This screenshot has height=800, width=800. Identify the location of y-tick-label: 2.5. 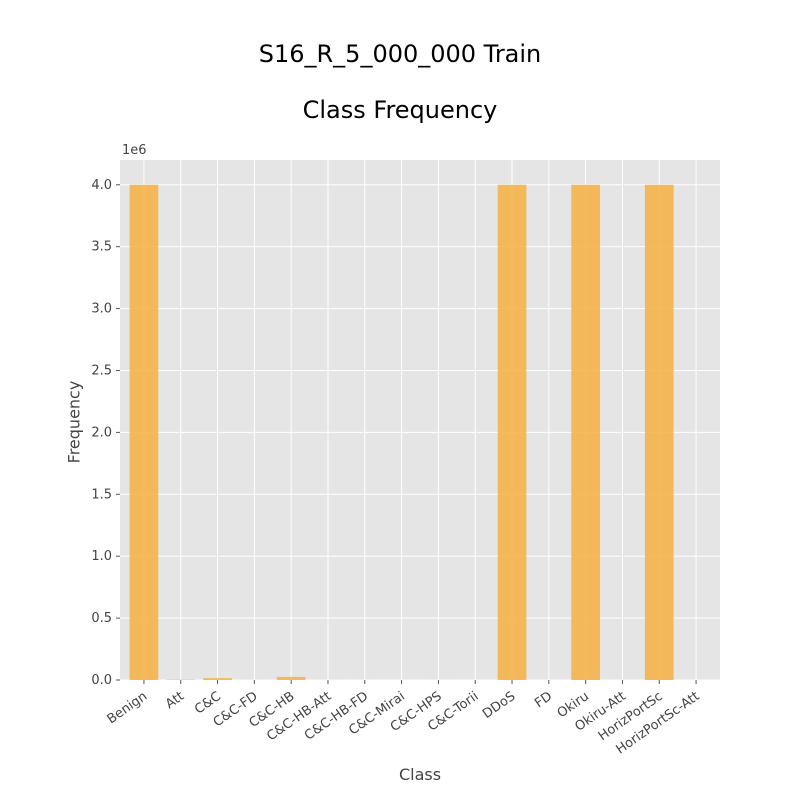
(101, 370).